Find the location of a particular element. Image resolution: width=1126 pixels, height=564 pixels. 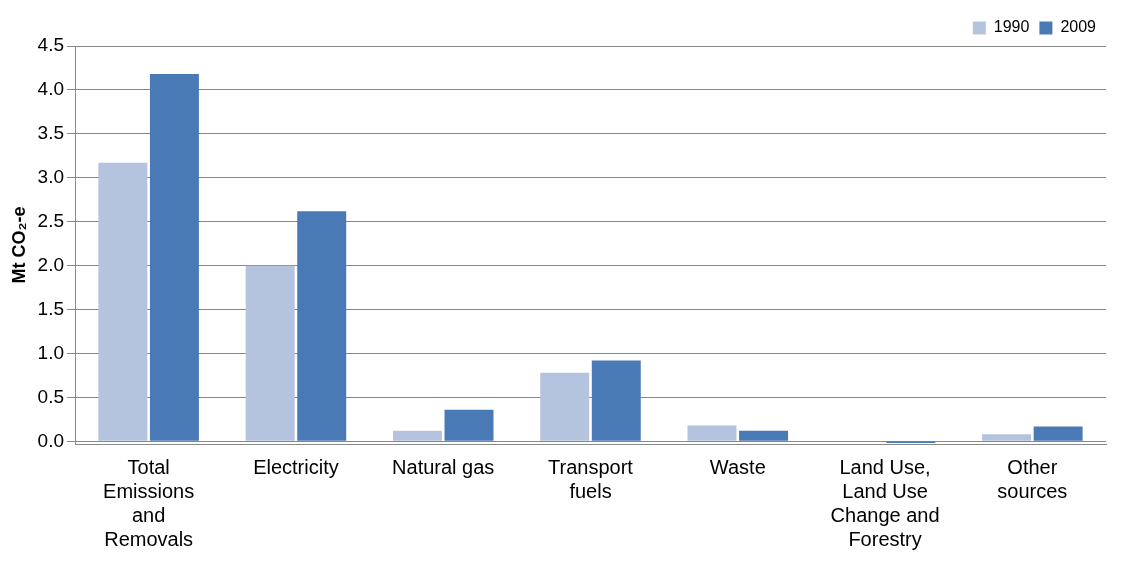

y-tick-label: 0.0 is located at coordinates (51, 440).